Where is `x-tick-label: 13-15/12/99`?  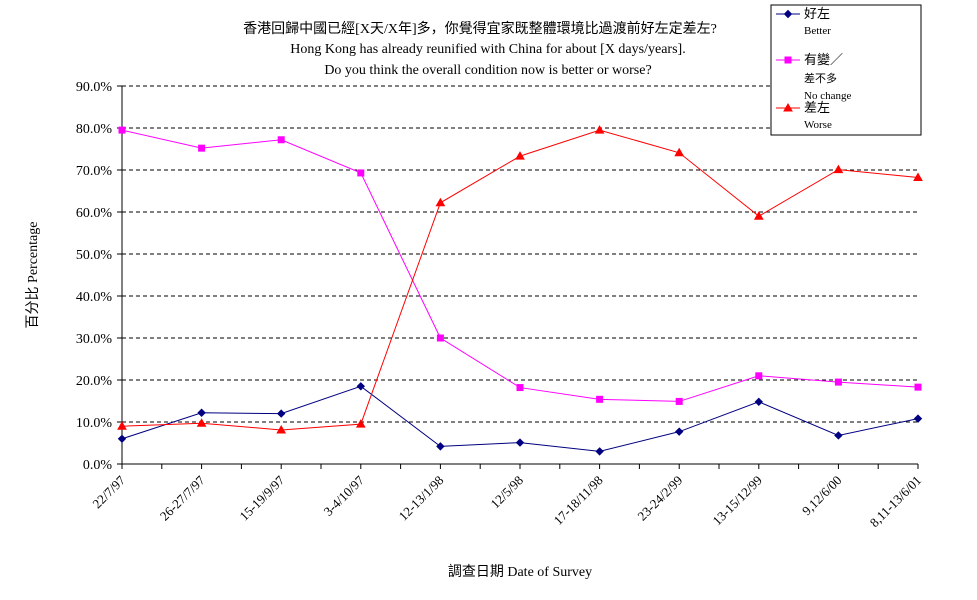 x-tick-label: 13-15/12/99 is located at coordinates (737, 501).